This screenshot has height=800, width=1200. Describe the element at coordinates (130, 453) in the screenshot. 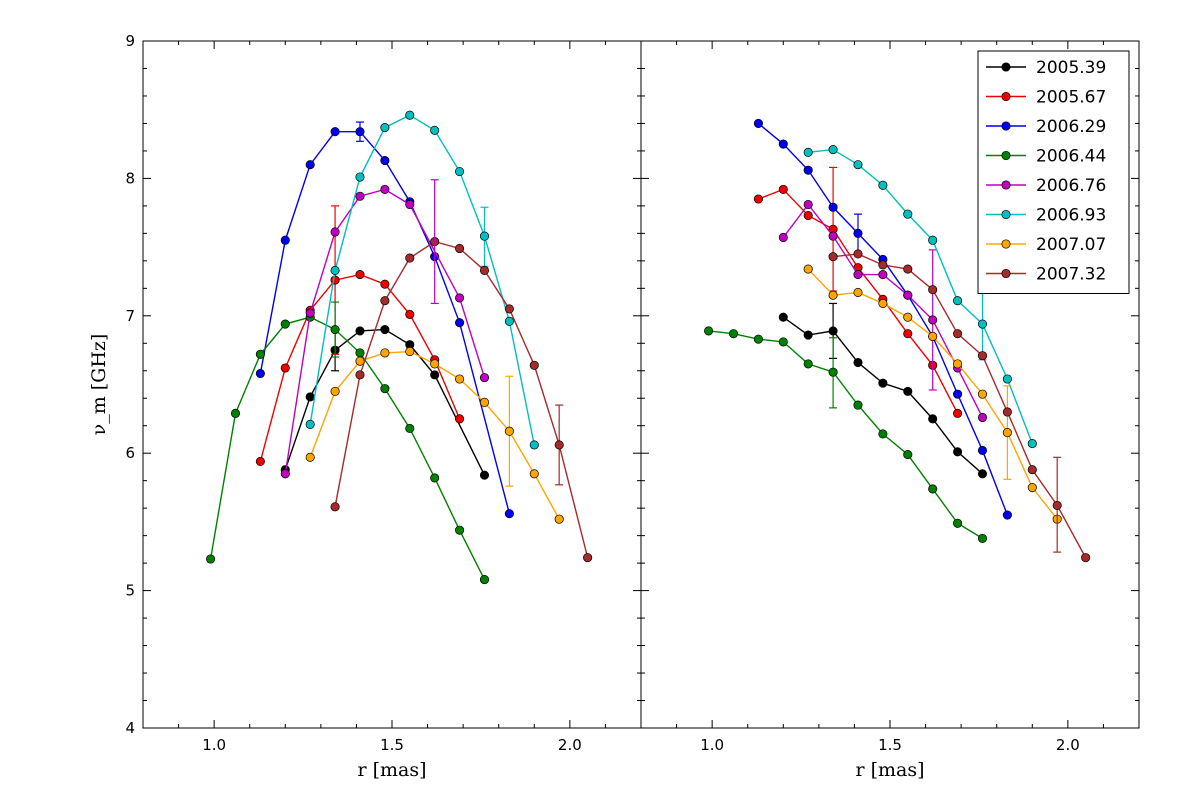

I see `y-tick-label: 6` at that location.